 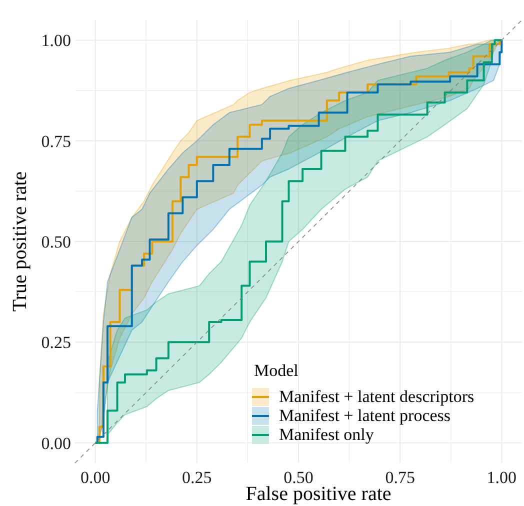 I want to click on y-axis-title: True positive rate, so click(x=20, y=241).